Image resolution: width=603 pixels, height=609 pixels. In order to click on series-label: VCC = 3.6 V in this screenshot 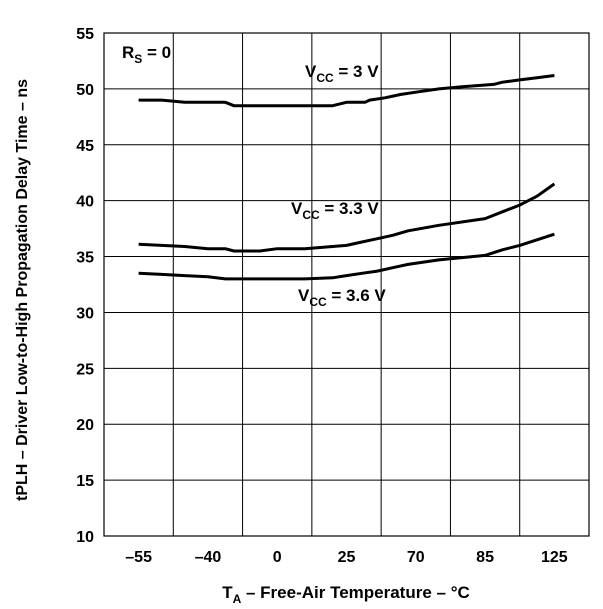, I will do `click(342, 297)`.